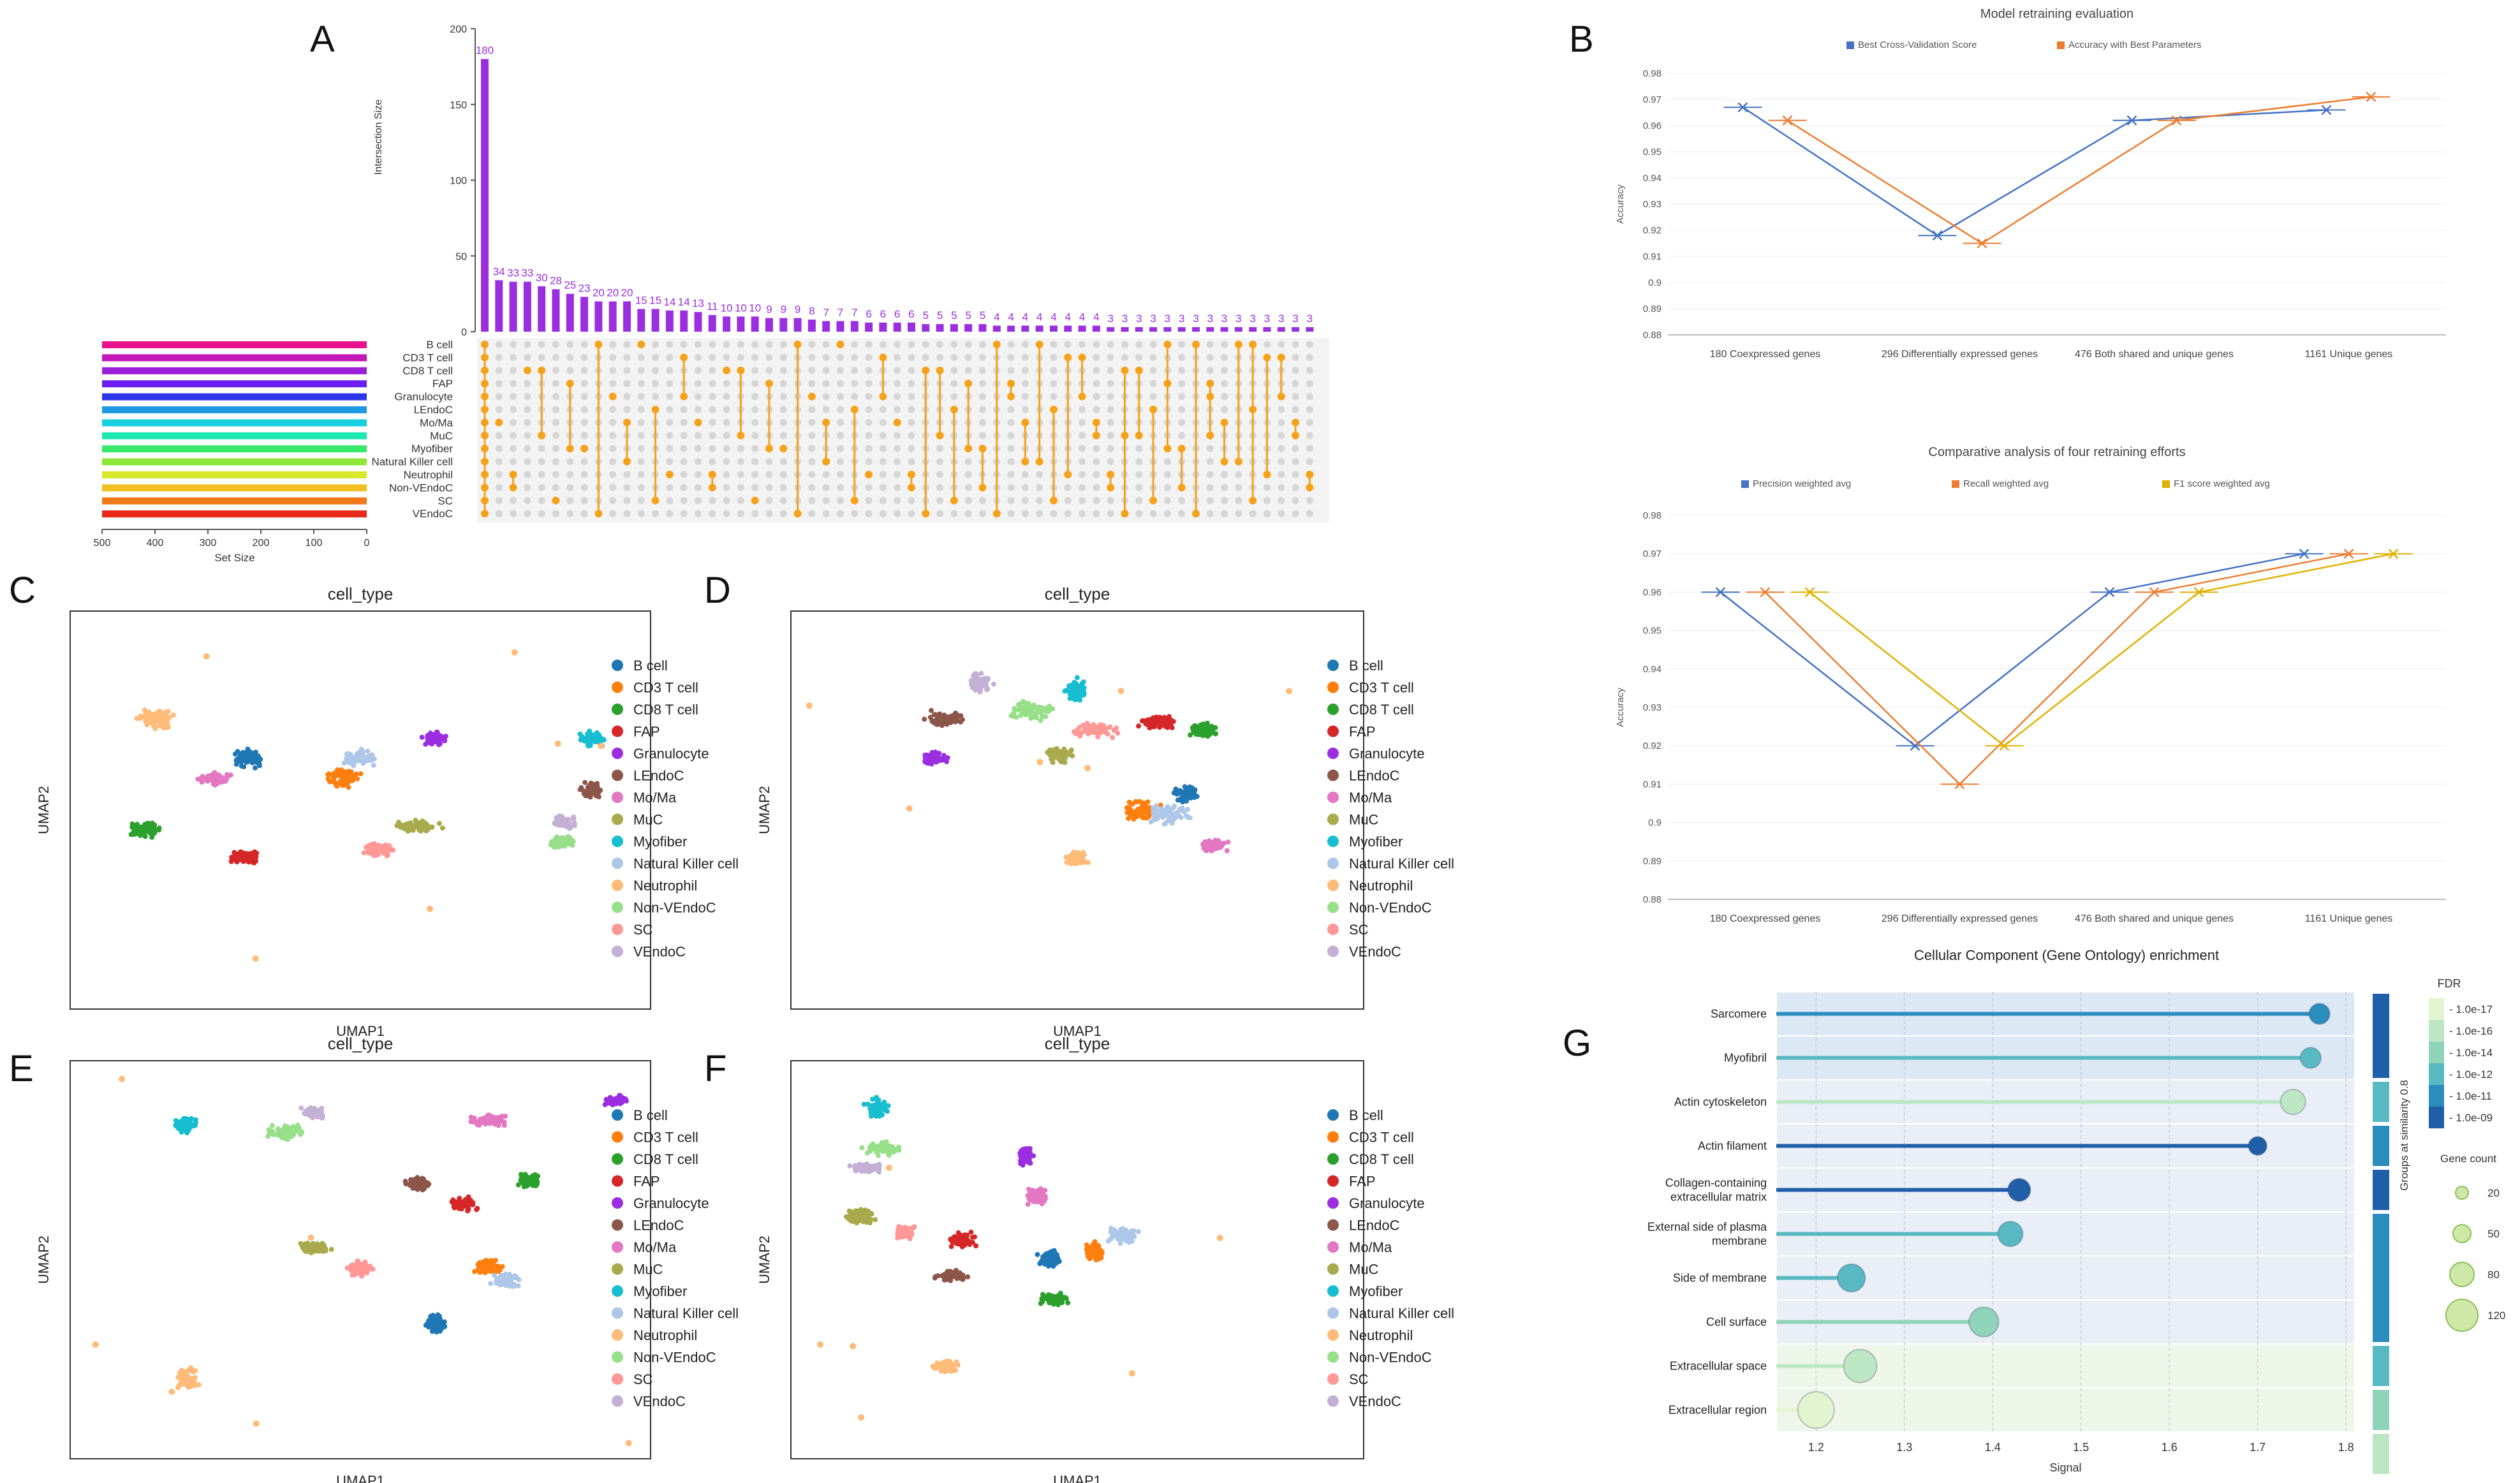  I want to click on e-legend-label: FAP, so click(646, 1182).